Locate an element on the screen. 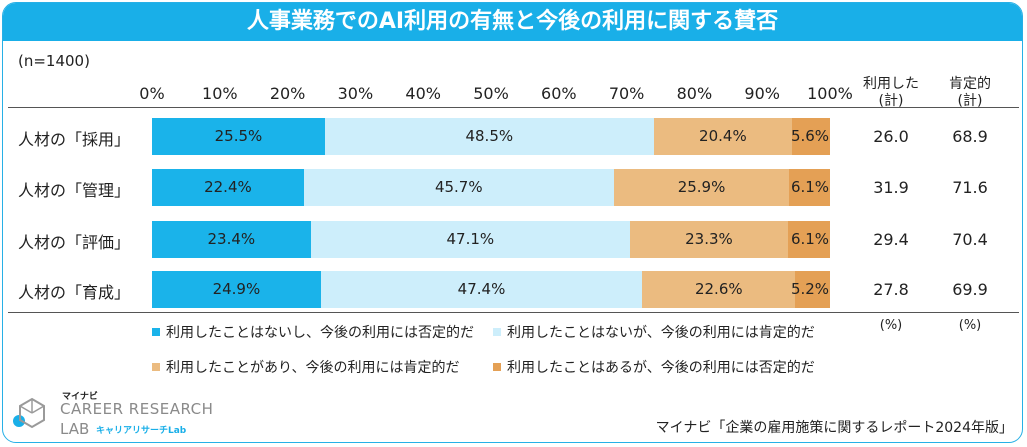 The image size is (1027, 447). logo-subtitle-text: キャリアリサーチLab is located at coordinates (141, 431).